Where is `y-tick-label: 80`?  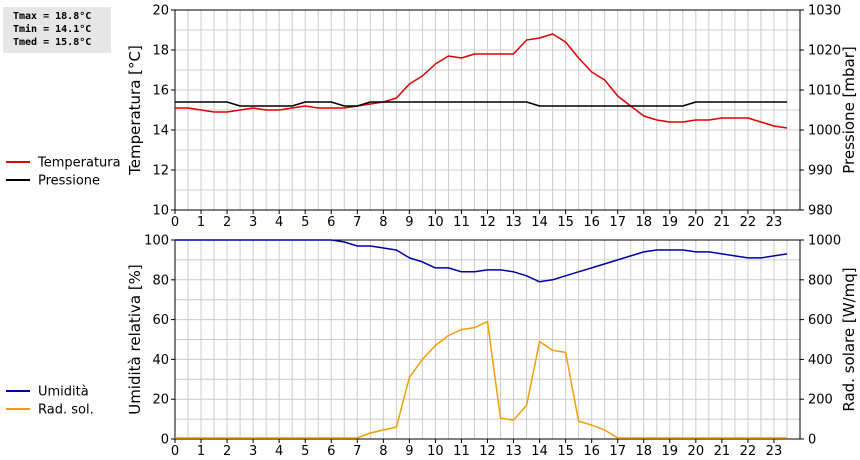
y-tick-label: 80 is located at coordinates (160, 280).